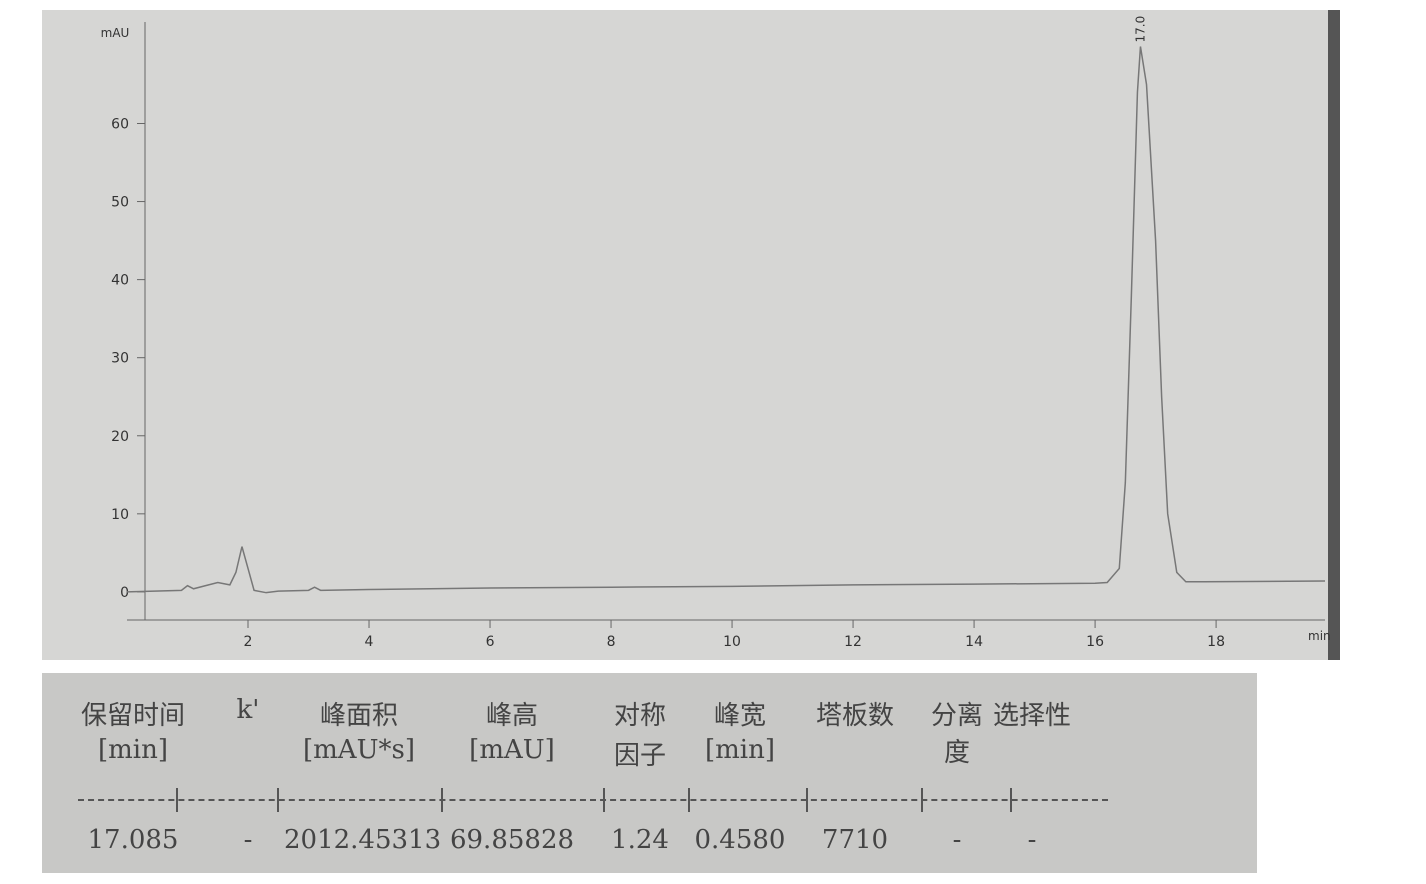  What do you see at coordinates (639, 716) in the screenshot?
I see `header-name: 对称` at bounding box center [639, 716].